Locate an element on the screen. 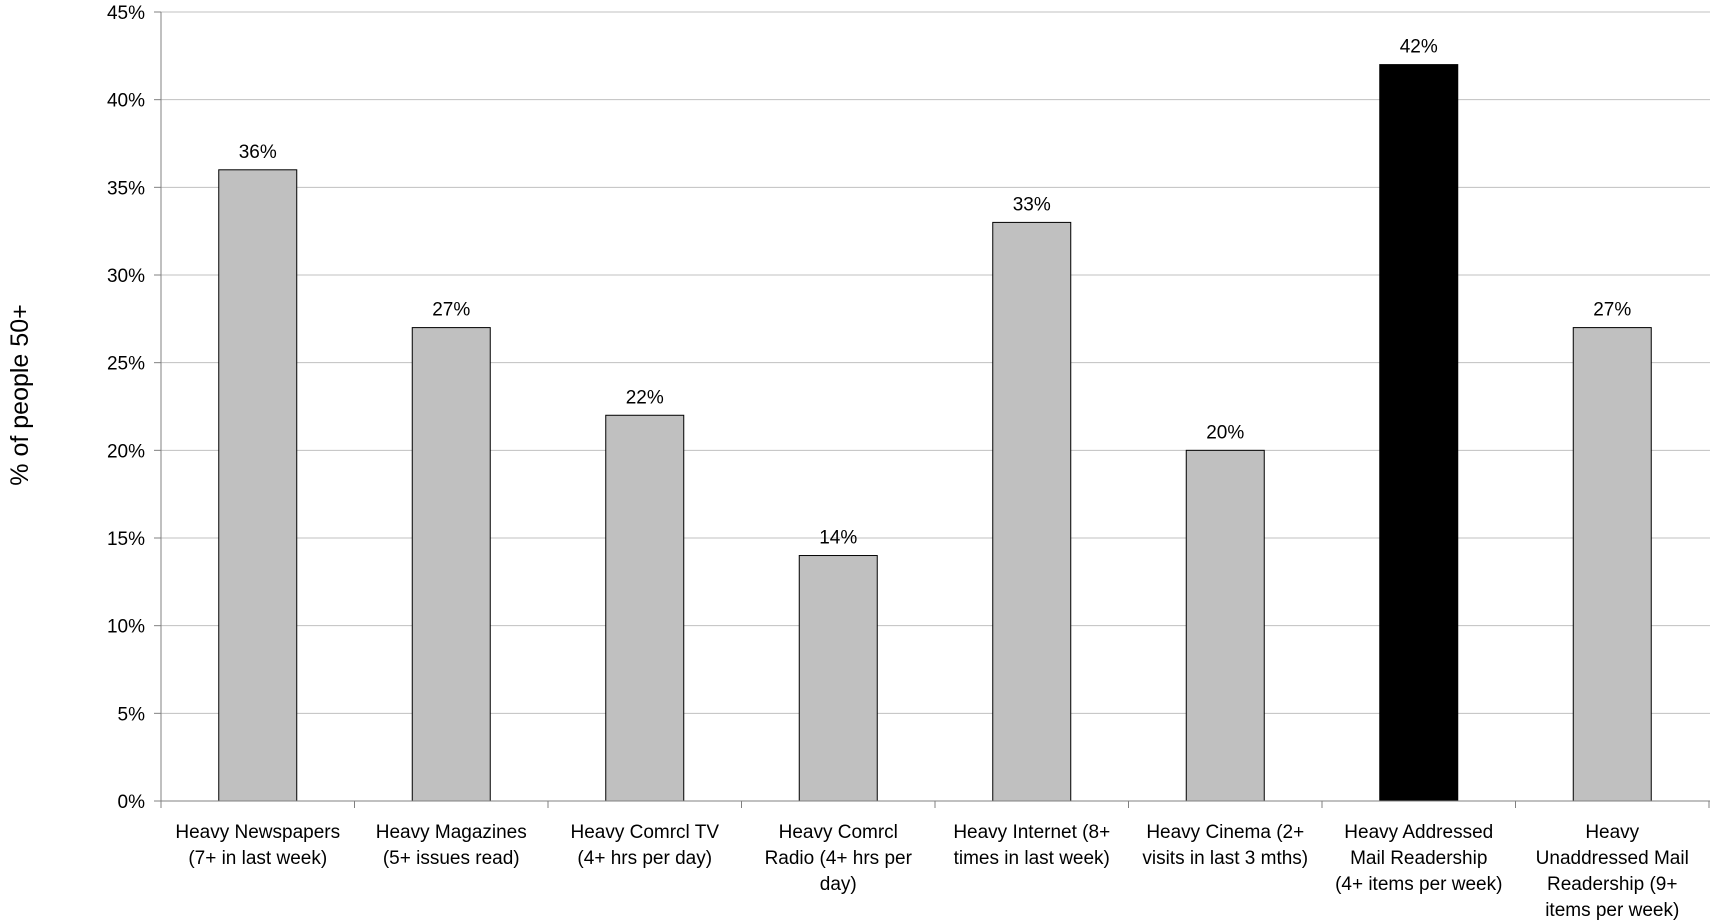  y-axis-label: % of people 50+ is located at coordinates (20, 394).